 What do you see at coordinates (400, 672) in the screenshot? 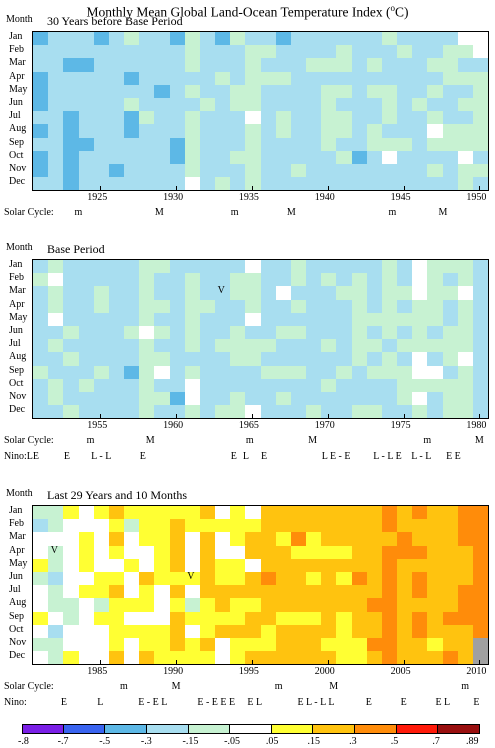
I see `x-tick-label: 2005` at bounding box center [400, 672].